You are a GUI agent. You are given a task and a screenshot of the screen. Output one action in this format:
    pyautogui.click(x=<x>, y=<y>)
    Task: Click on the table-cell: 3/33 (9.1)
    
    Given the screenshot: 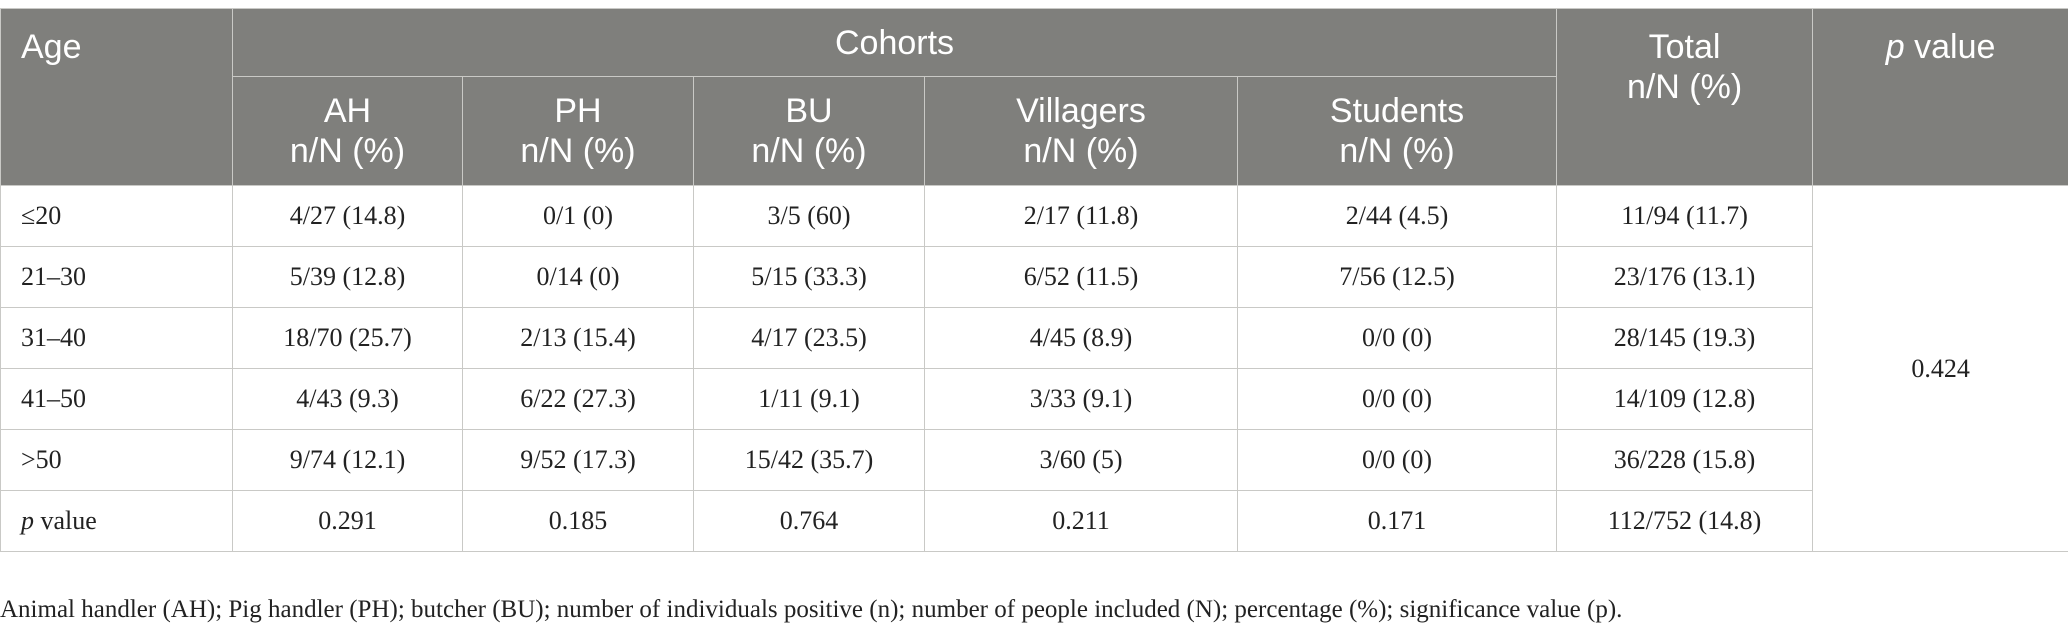 What is the action you would take?
    pyautogui.click(x=1081, y=399)
    